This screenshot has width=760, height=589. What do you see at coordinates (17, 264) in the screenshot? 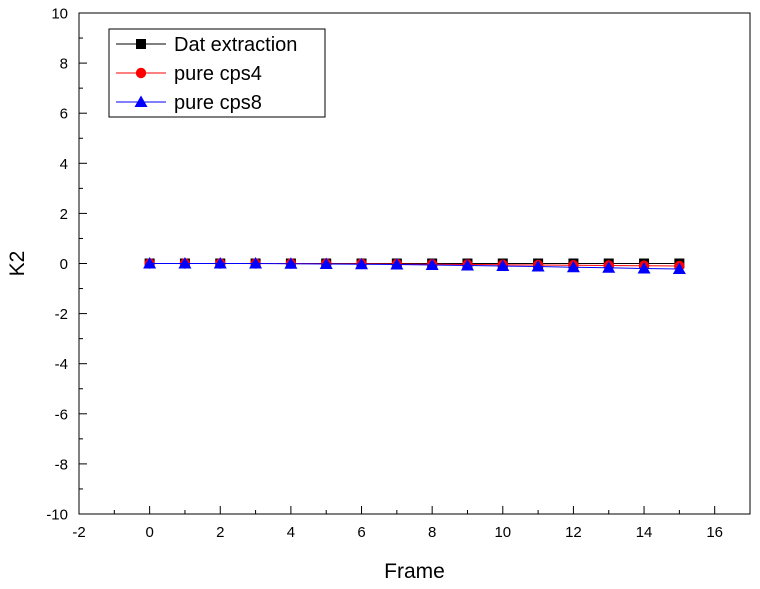
I see `y-axis-label: K2` at bounding box center [17, 264].